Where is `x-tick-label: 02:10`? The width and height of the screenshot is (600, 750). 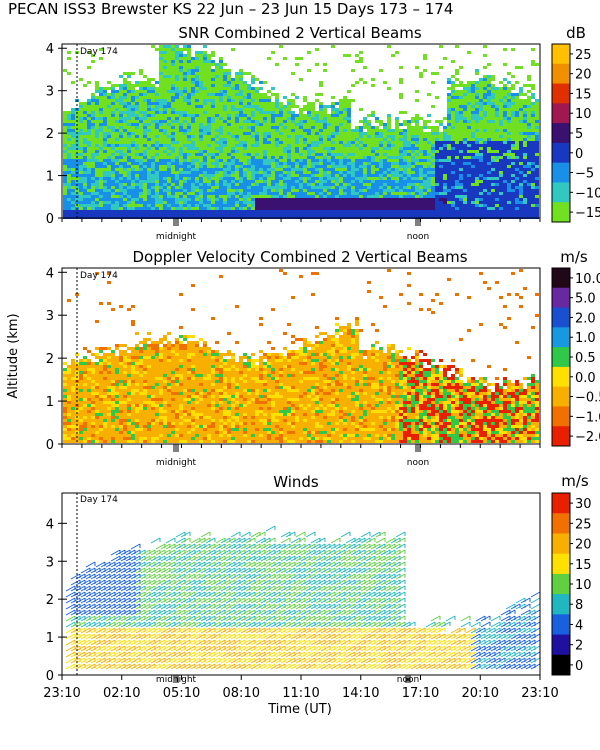 x-tick-label: 02:10 is located at coordinates (121, 693).